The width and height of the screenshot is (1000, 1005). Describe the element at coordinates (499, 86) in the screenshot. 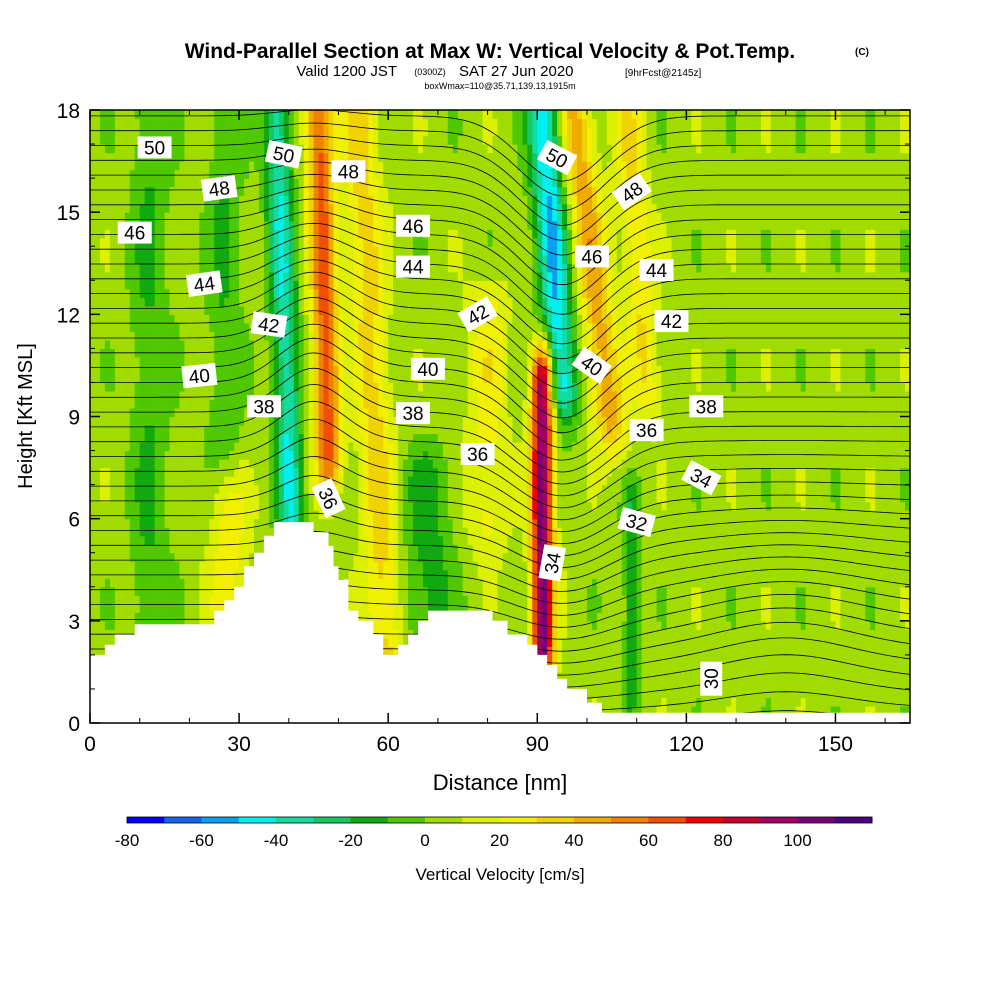

I see `box-info: boxWmax=110@35.71,139.13,1915m` at that location.